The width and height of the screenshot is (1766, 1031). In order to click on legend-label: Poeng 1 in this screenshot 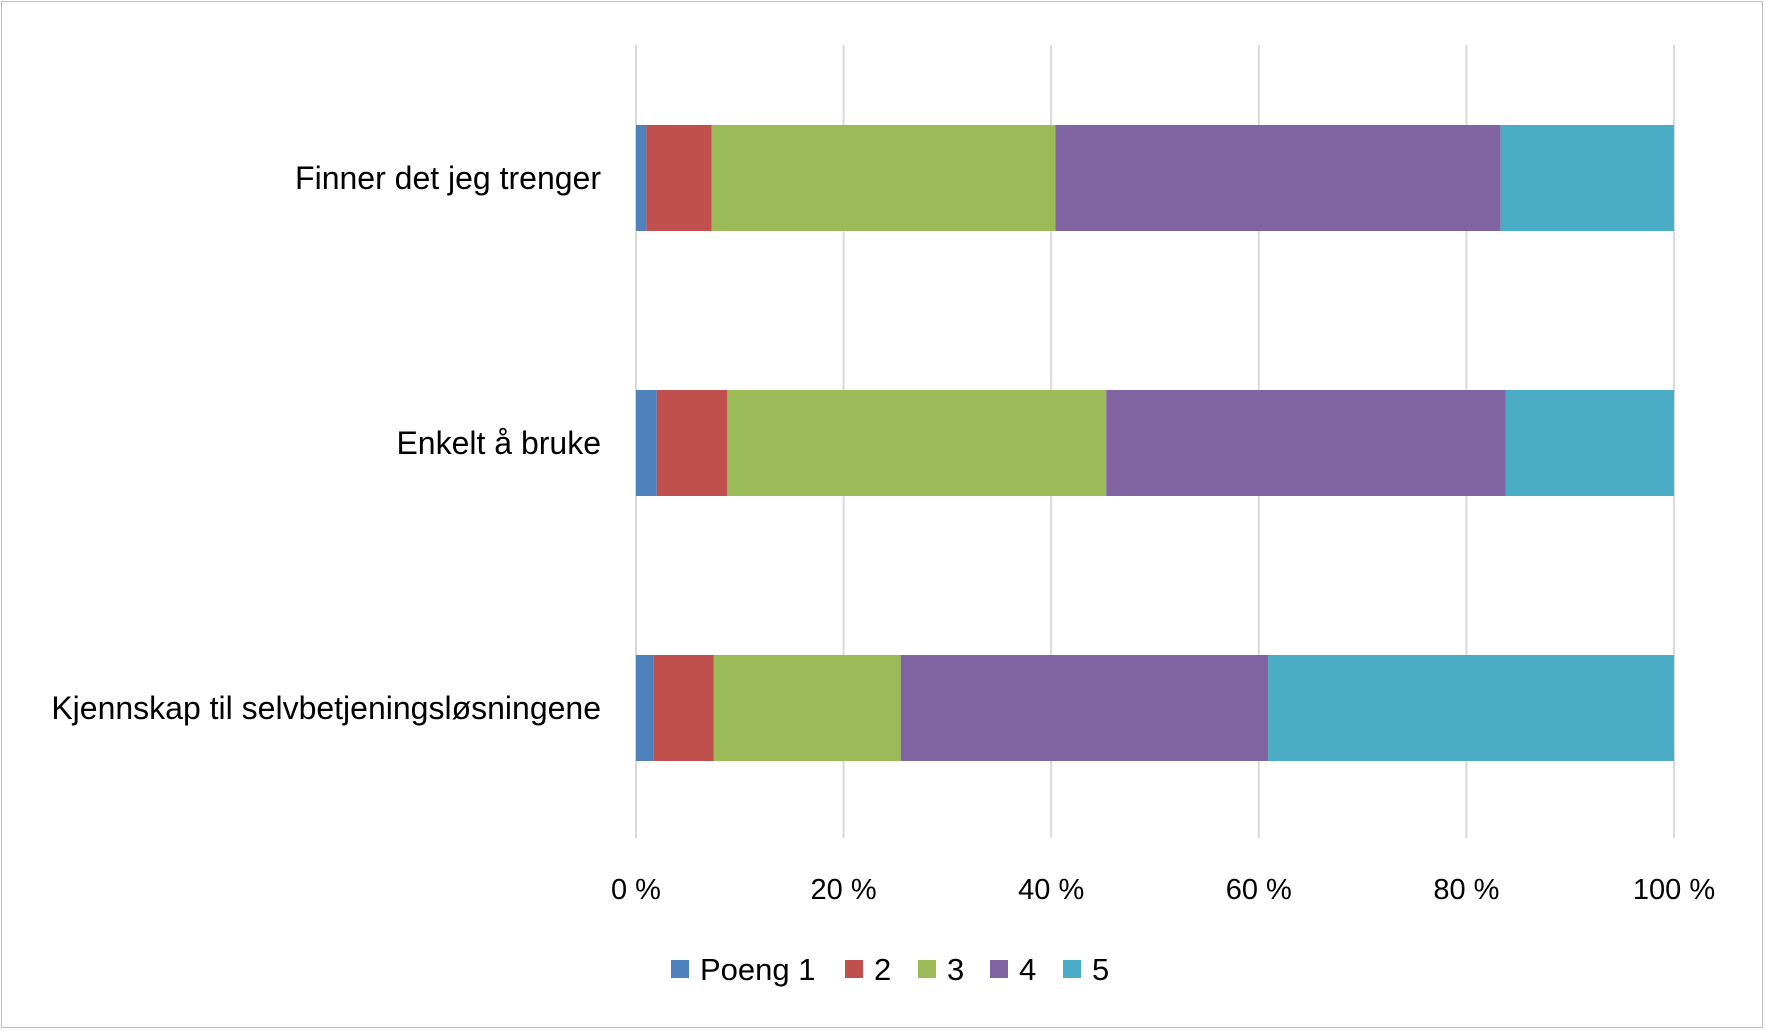, I will do `click(758, 969)`.